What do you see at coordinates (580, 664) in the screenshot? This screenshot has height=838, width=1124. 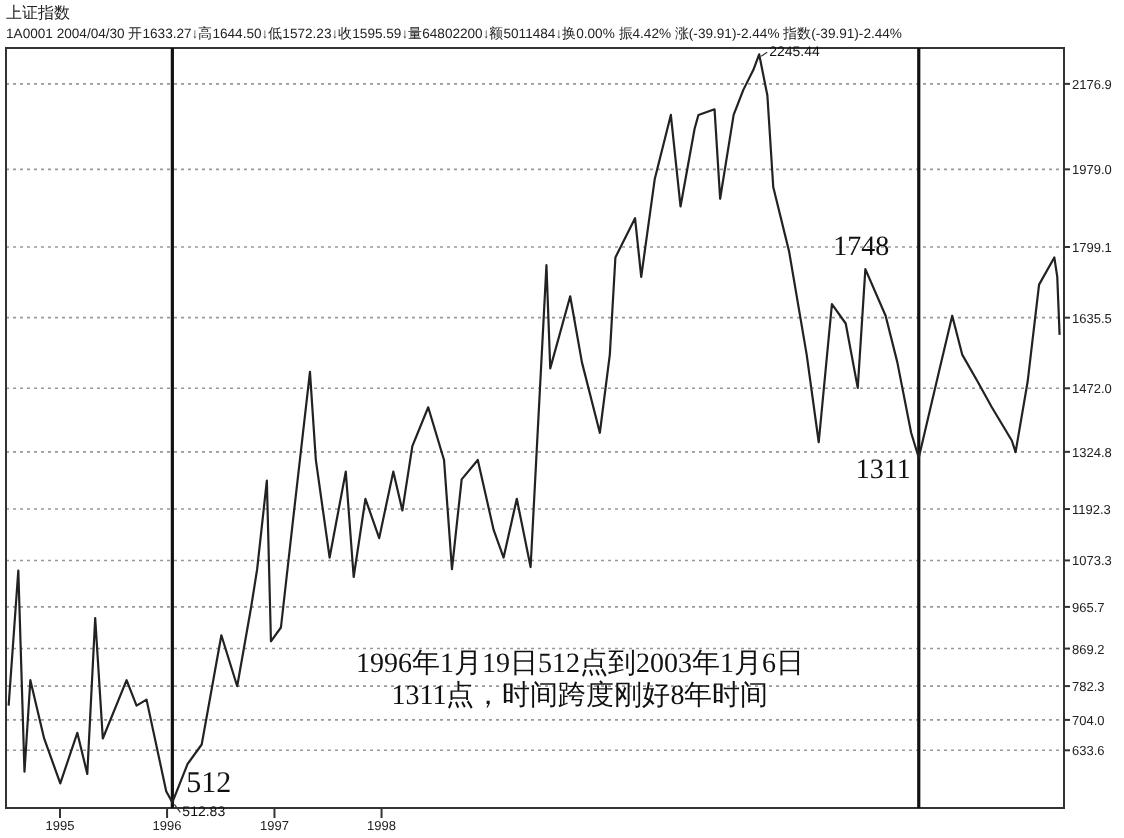 I see `annotation: 1996年1月19日512点到2003年1月6日` at bounding box center [580, 664].